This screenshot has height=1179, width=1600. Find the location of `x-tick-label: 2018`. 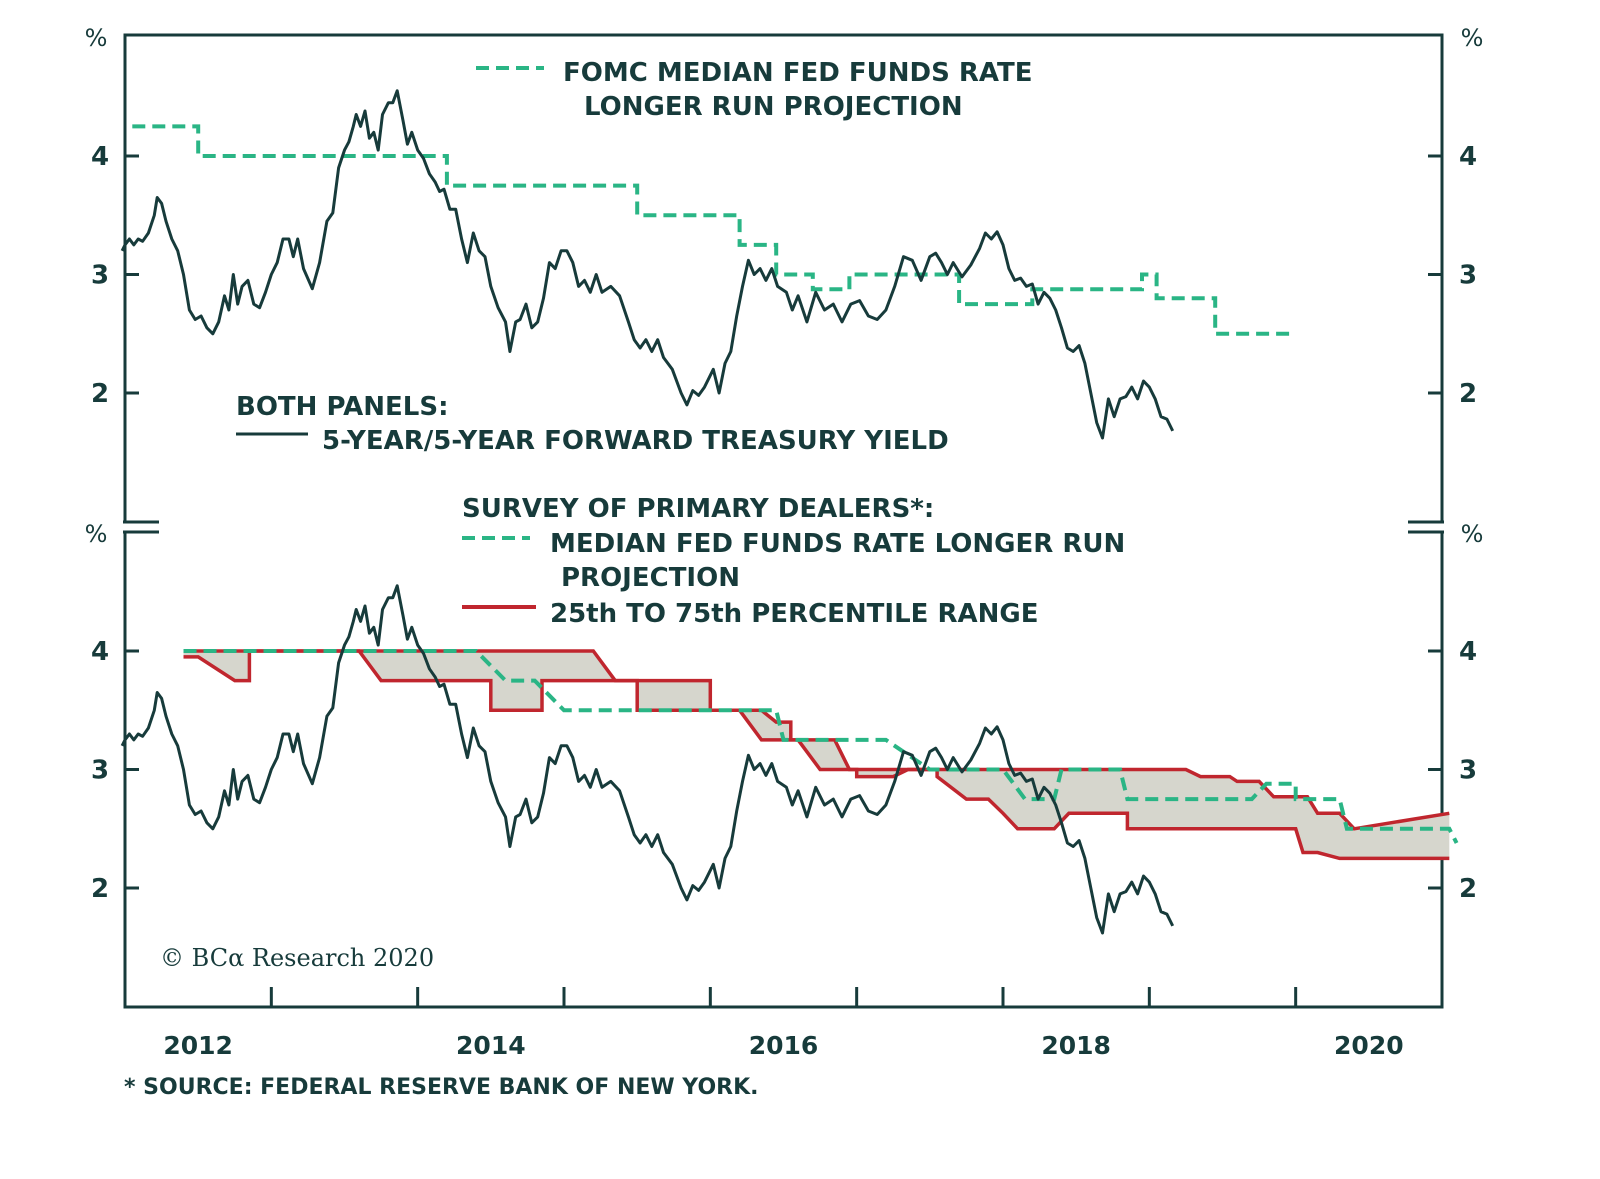

x-tick-label: 2018 is located at coordinates (1076, 1045).